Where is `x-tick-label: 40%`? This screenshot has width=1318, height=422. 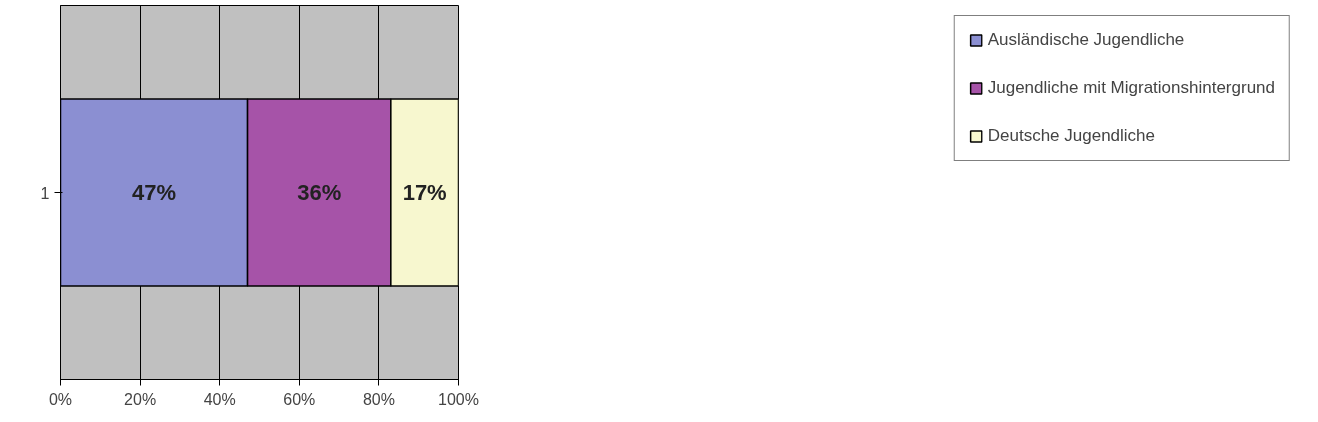
x-tick-label: 40% is located at coordinates (219, 399).